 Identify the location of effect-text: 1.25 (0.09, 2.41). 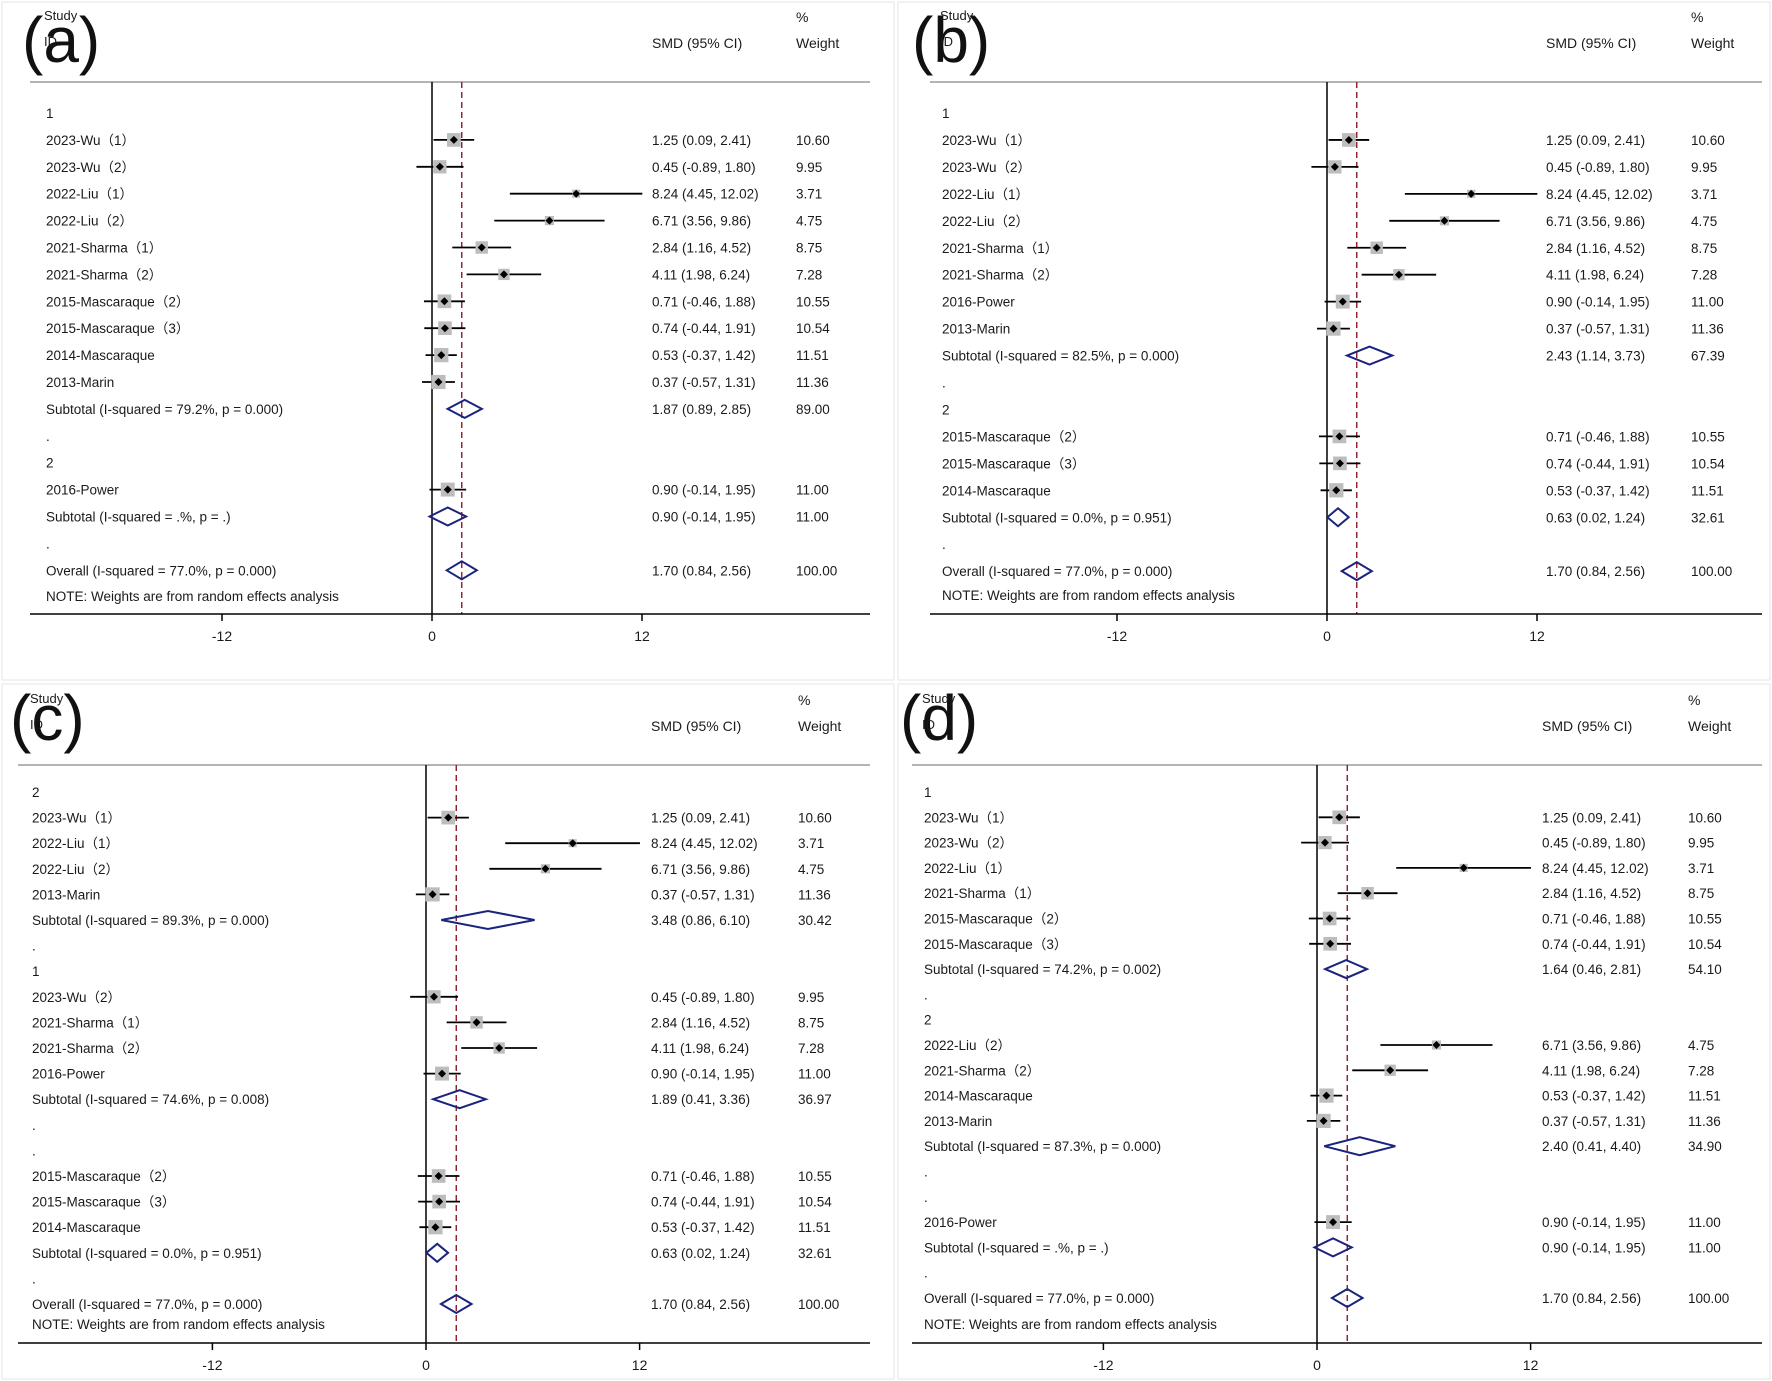
(1595, 140).